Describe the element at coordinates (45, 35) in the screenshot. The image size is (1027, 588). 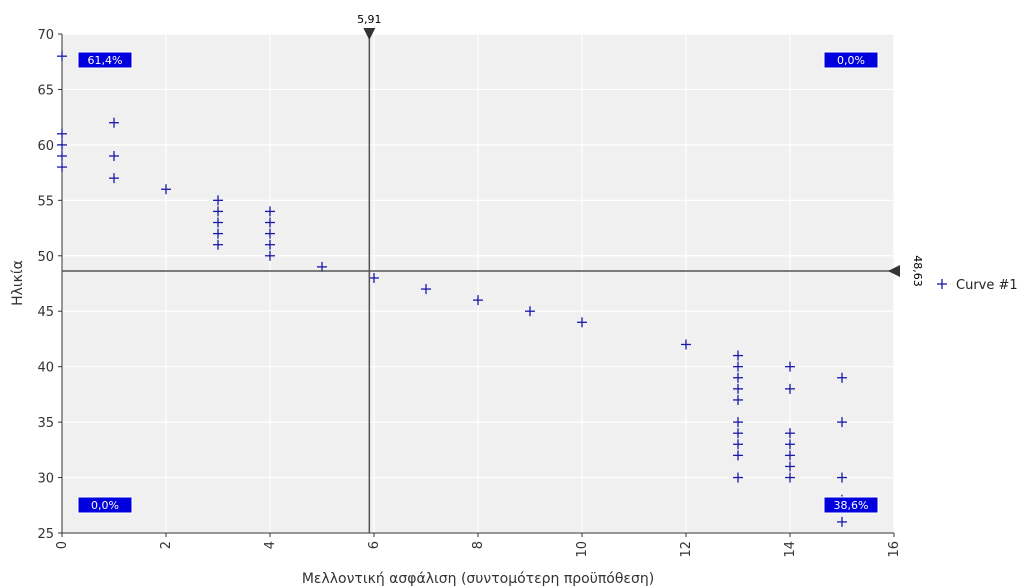
I see `y-tick-label: 70` at that location.